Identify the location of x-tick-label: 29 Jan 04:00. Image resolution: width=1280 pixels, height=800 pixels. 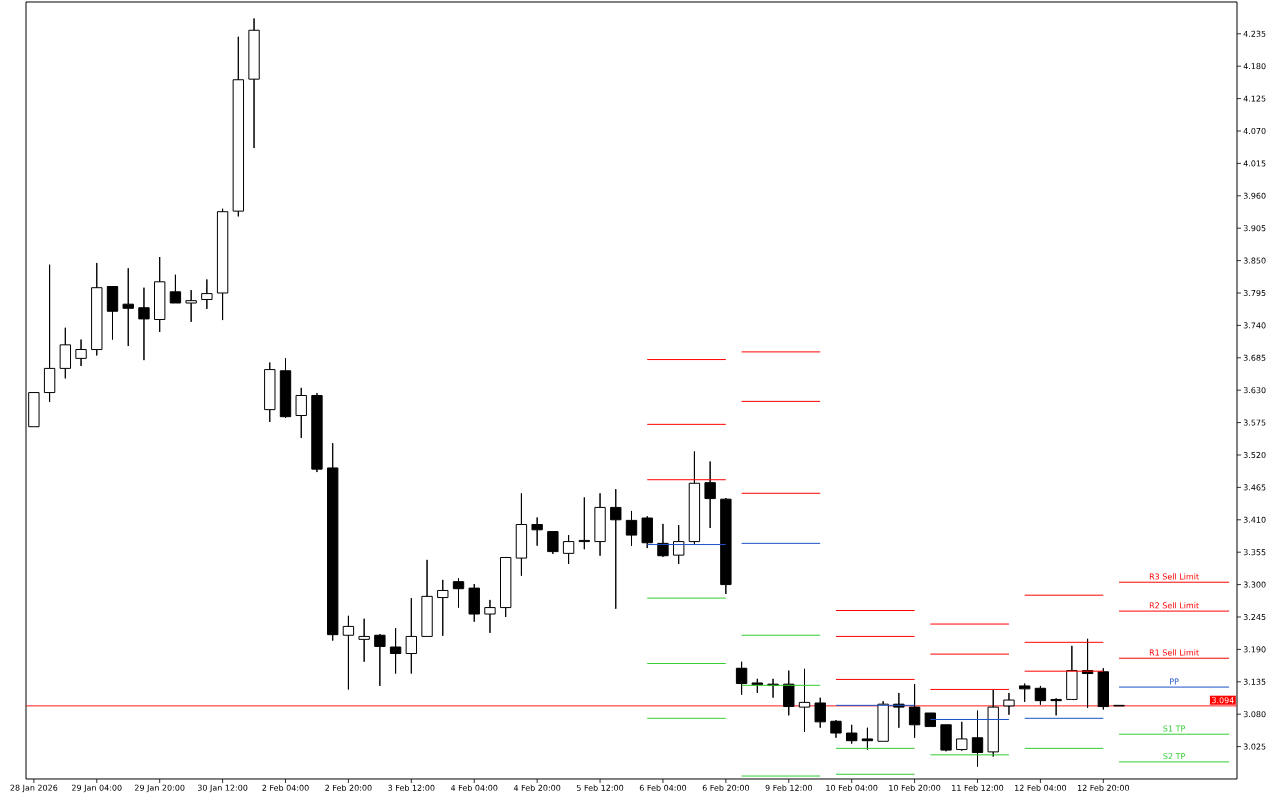
(97, 788).